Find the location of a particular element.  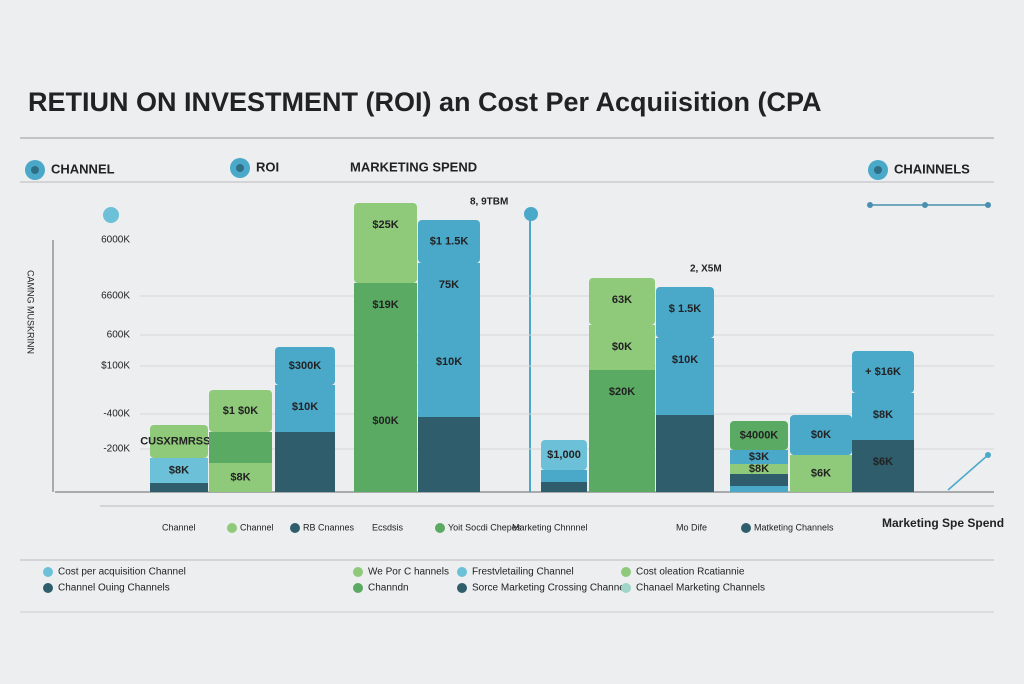

bar-label: $0K is located at coordinates (622, 347).